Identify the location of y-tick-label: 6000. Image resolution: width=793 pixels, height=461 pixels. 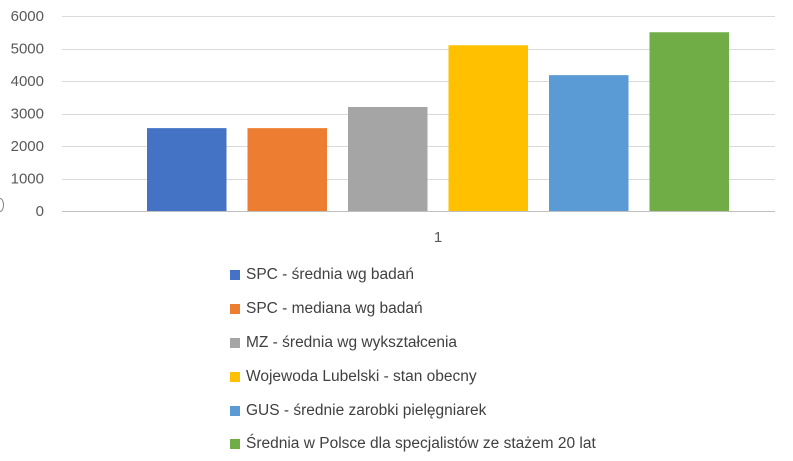
(27, 16).